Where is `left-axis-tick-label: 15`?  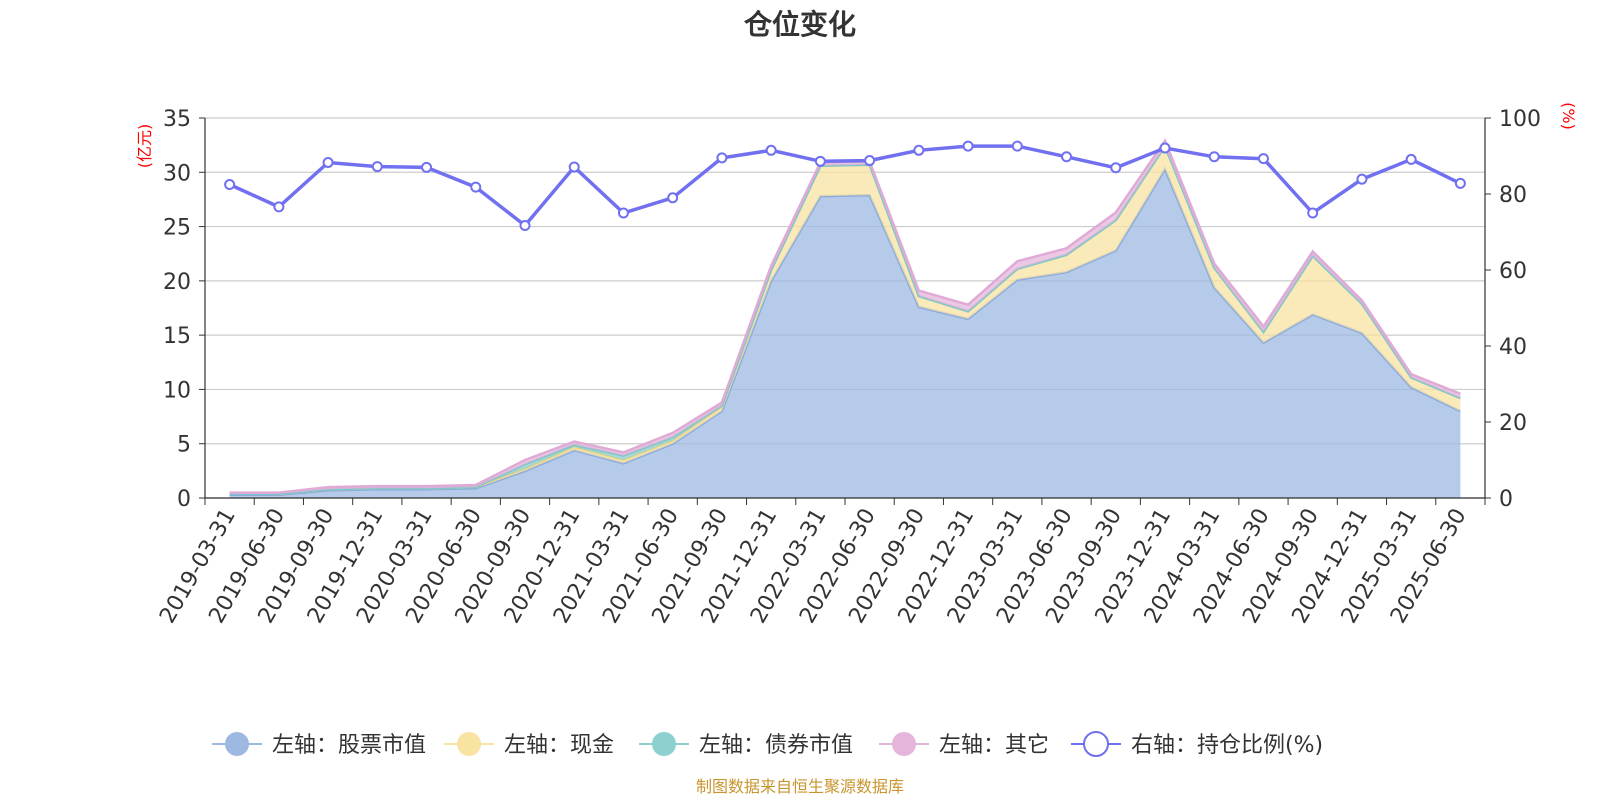 left-axis-tick-label: 15 is located at coordinates (177, 336).